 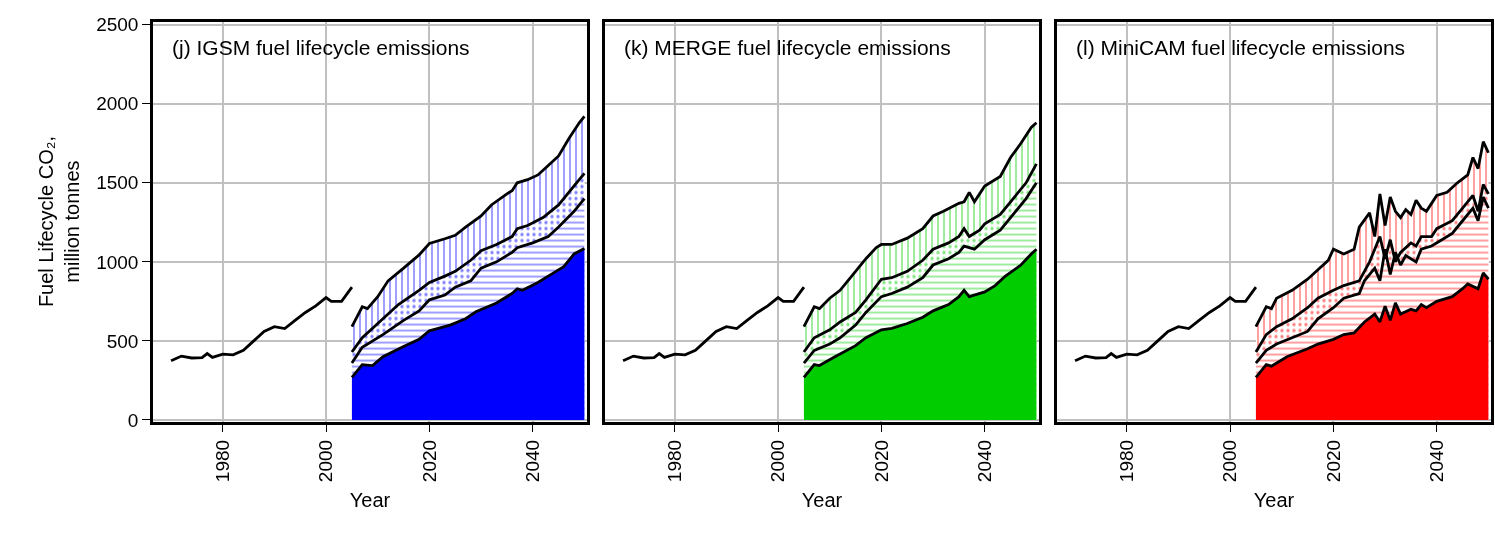 I want to click on y-tick-label: 0, so click(x=133, y=420).